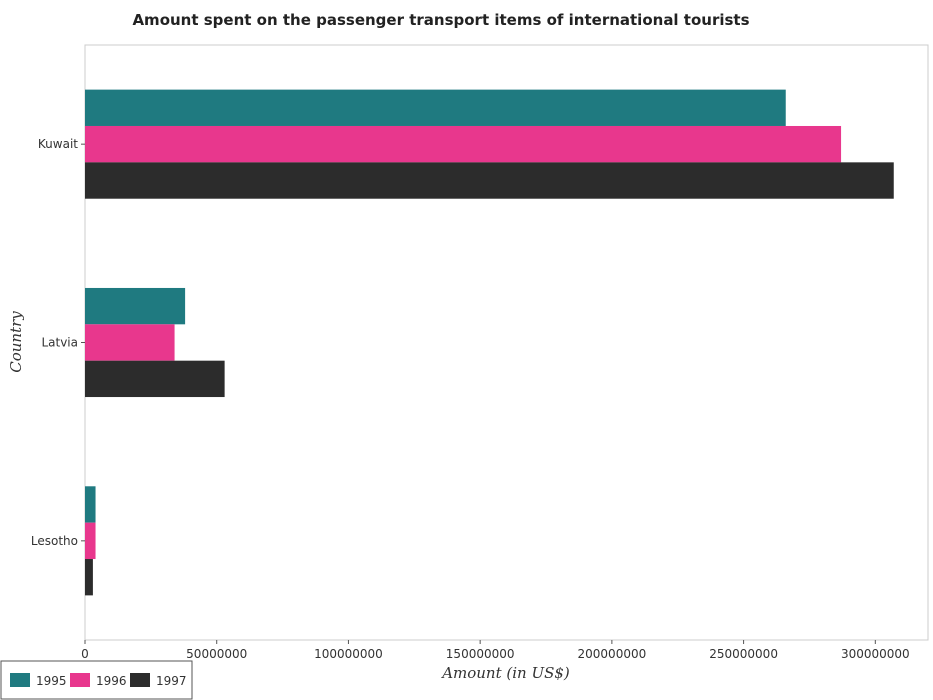  I want to click on x-tick-label: 300000000, so click(875, 654).